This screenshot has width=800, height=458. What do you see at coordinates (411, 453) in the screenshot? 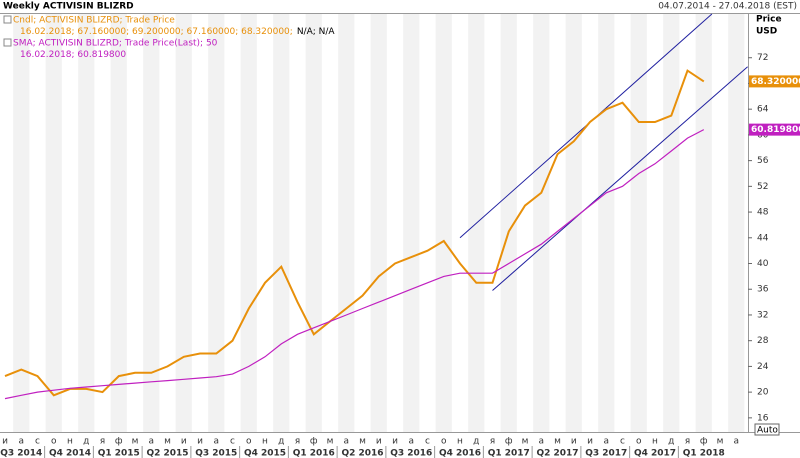
I see `quarter-label: Q3 2016` at bounding box center [411, 453].